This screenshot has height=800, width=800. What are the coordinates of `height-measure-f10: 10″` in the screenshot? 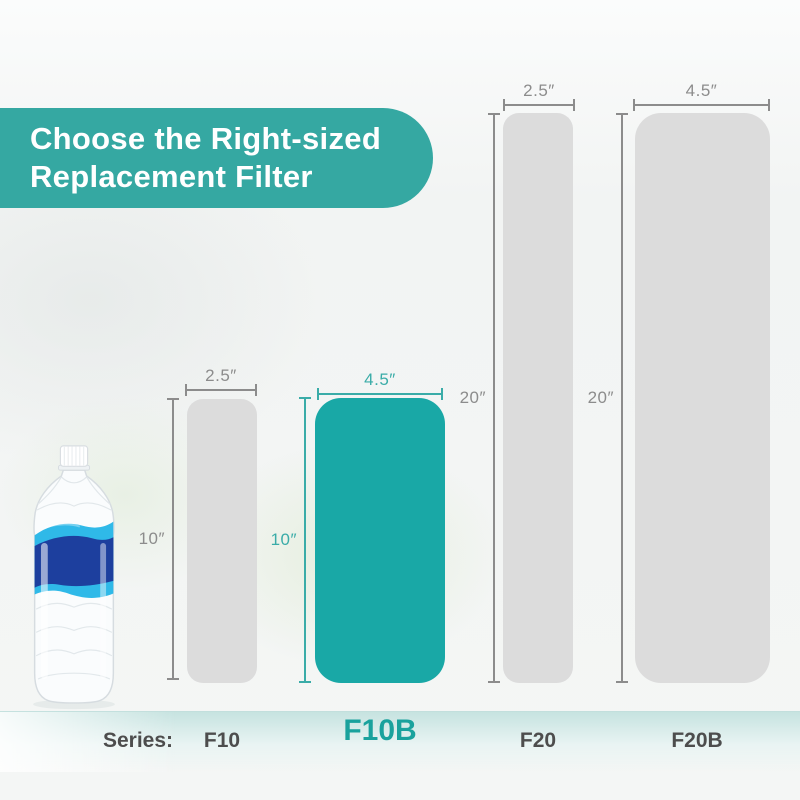 It's located at (159, 539).